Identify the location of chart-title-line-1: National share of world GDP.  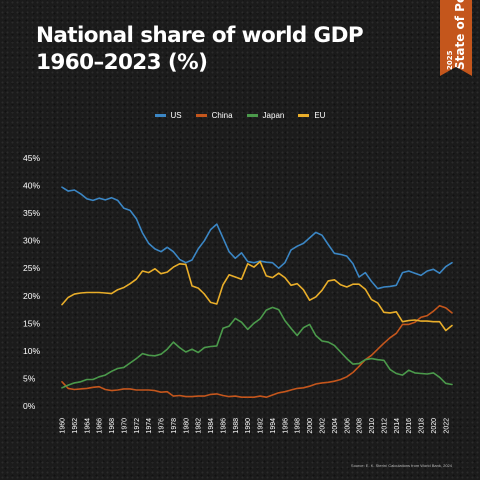
(200, 35).